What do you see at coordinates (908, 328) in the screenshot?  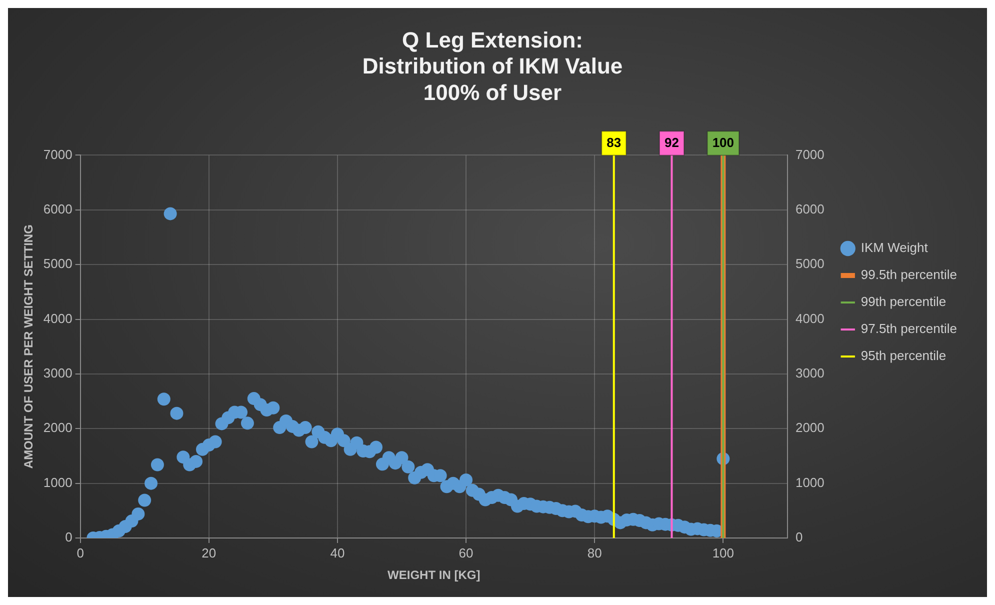 I see `legend-label: 97.5th percentile` at bounding box center [908, 328].